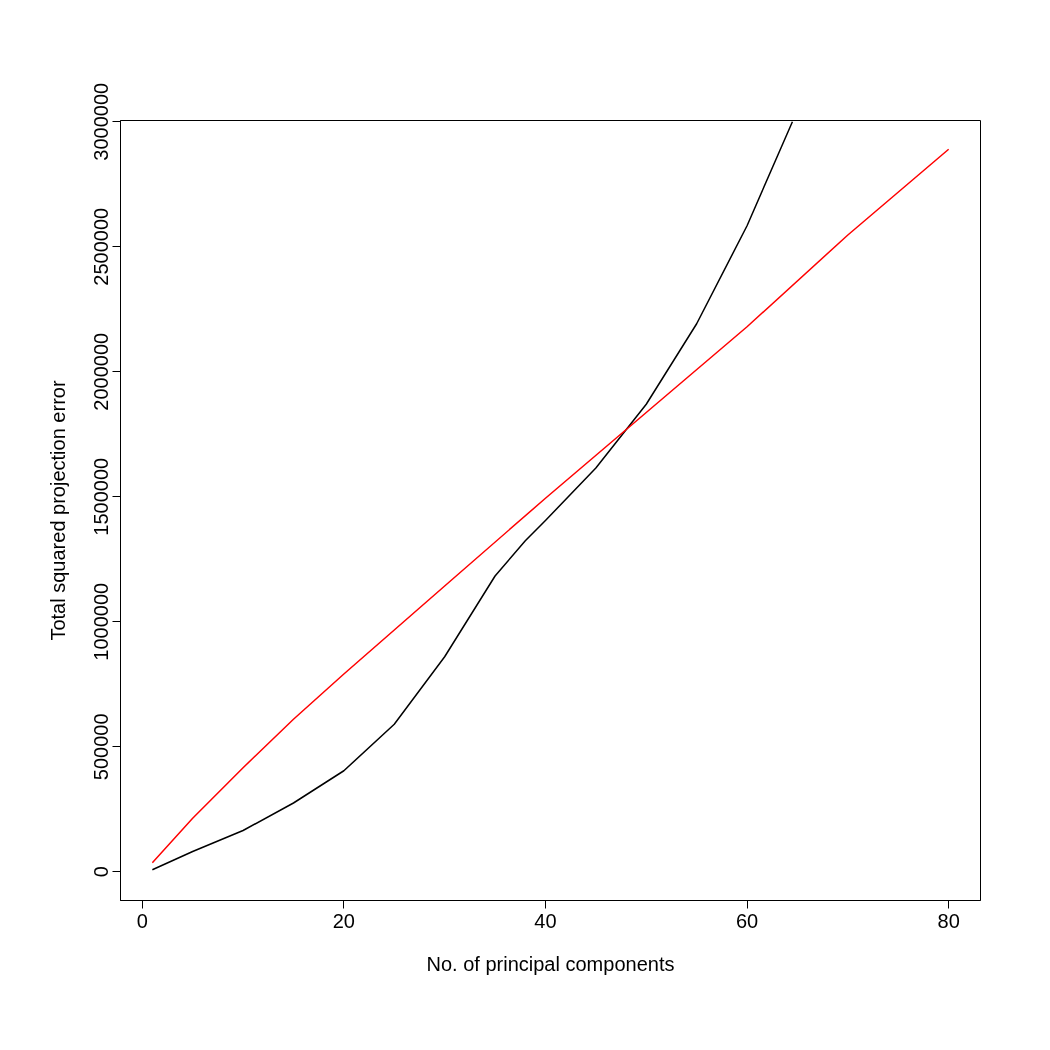 The image size is (1050, 1050). Describe the element at coordinates (100, 872) in the screenshot. I see `y-tick-label: 0` at that location.